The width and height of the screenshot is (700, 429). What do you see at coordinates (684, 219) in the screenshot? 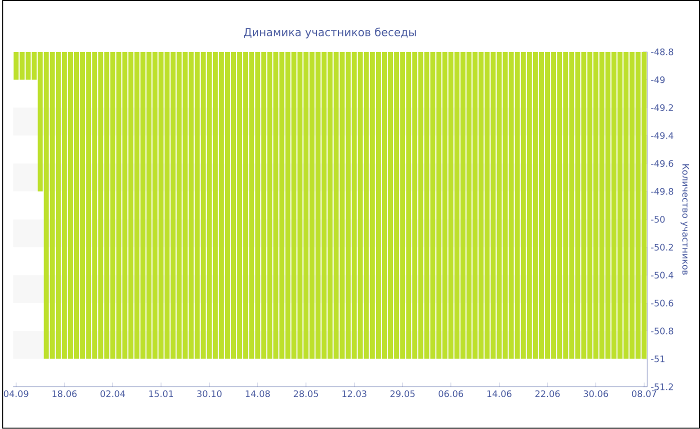
I see `y-axis-title: Количество участников` at bounding box center [684, 219].